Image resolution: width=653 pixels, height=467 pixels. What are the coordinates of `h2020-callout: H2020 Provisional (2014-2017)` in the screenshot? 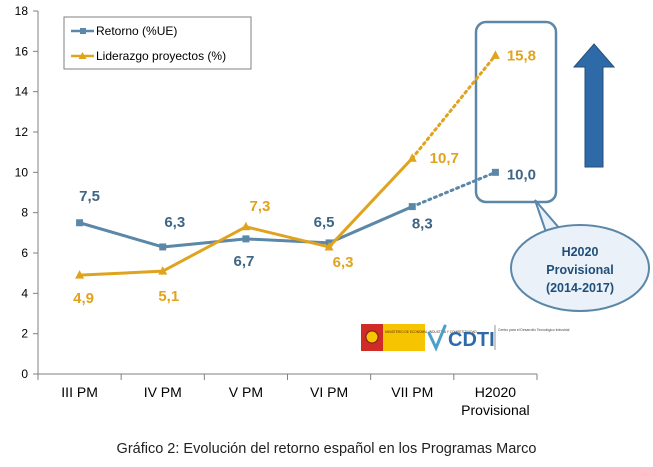 It's located at (580, 255).